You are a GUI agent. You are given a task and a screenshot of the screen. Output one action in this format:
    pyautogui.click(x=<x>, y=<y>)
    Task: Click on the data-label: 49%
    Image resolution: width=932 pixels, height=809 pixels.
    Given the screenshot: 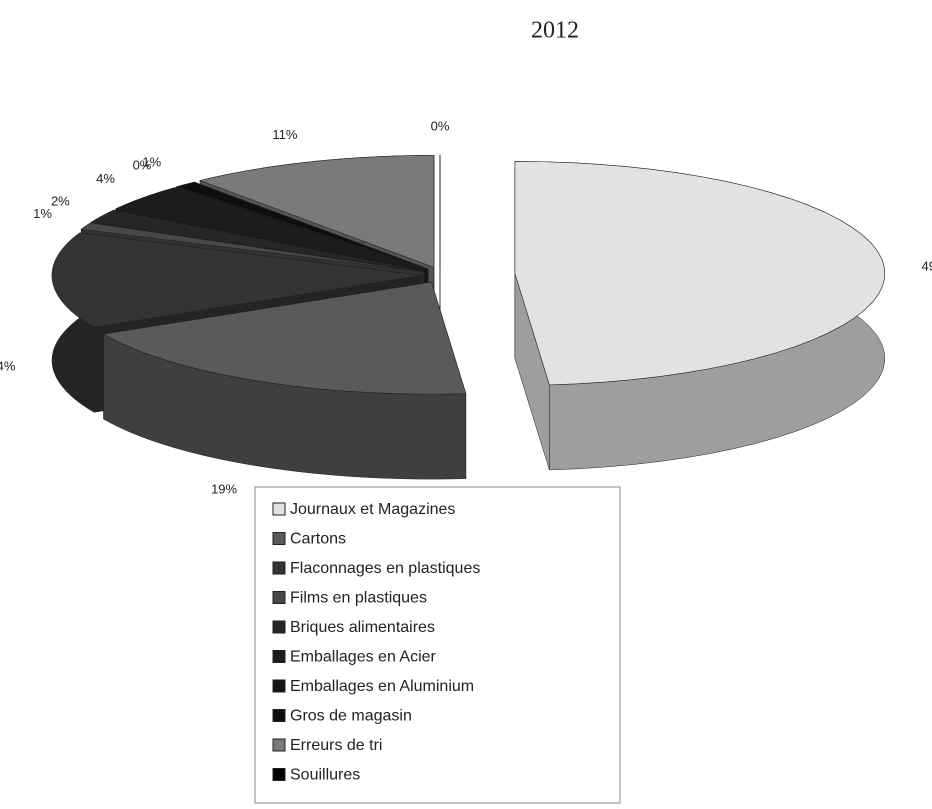 What is the action you would take?
    pyautogui.click(x=926, y=265)
    